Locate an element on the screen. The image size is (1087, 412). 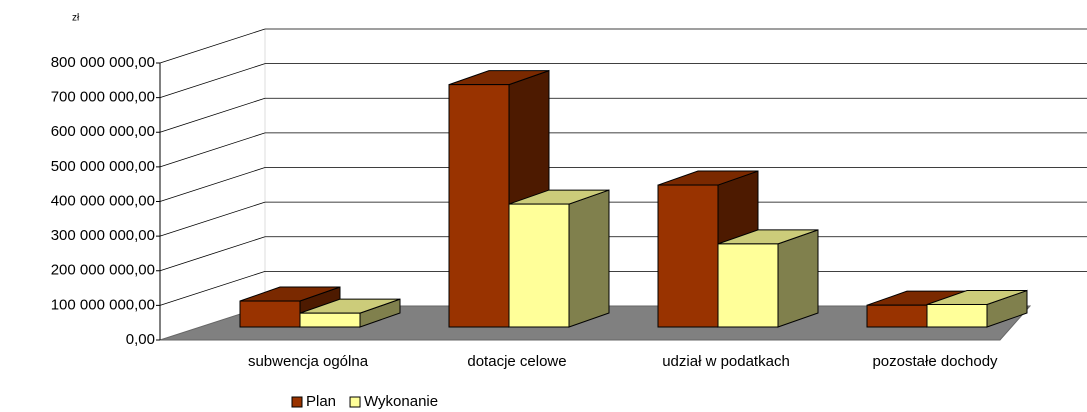
y-tick-label: 500 000 000,00 is located at coordinates (103, 166).